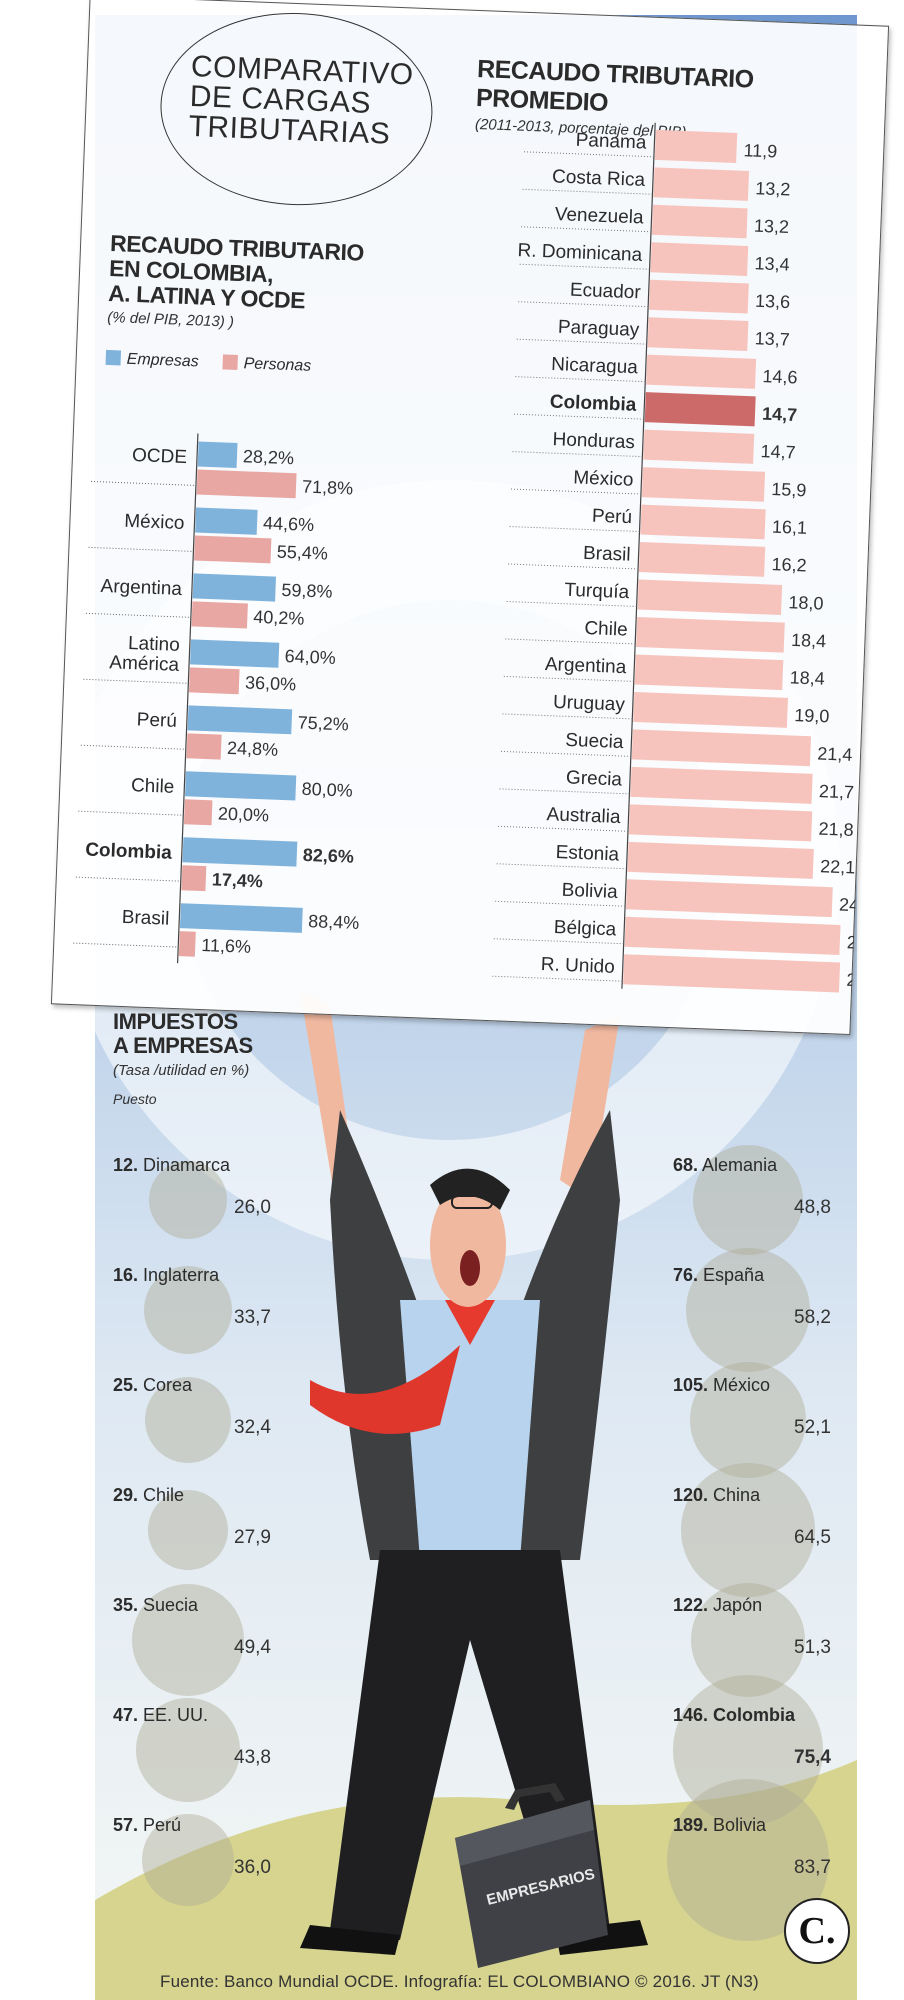 Image resolution: width=904 pixels, height=2000 pixels. I want to click on recaudo-category-label: Costa Rica, so click(599, 178).